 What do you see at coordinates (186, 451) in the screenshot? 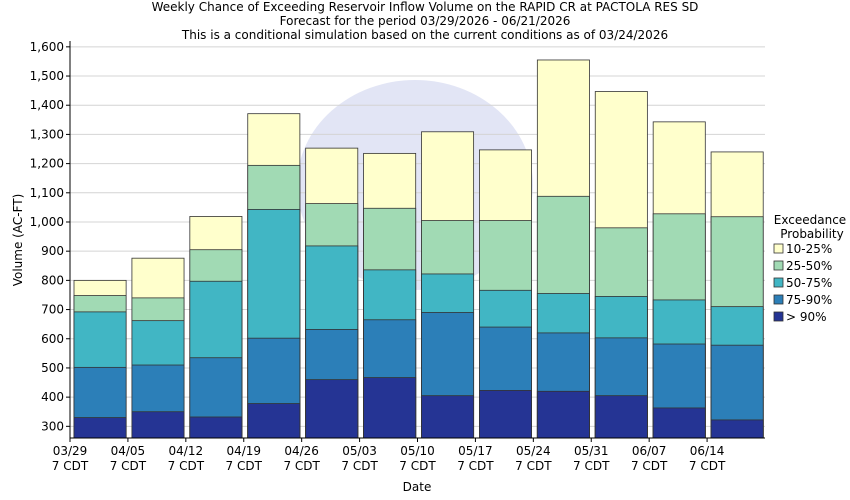
I see `x-tick-label: 04/12` at bounding box center [186, 451].